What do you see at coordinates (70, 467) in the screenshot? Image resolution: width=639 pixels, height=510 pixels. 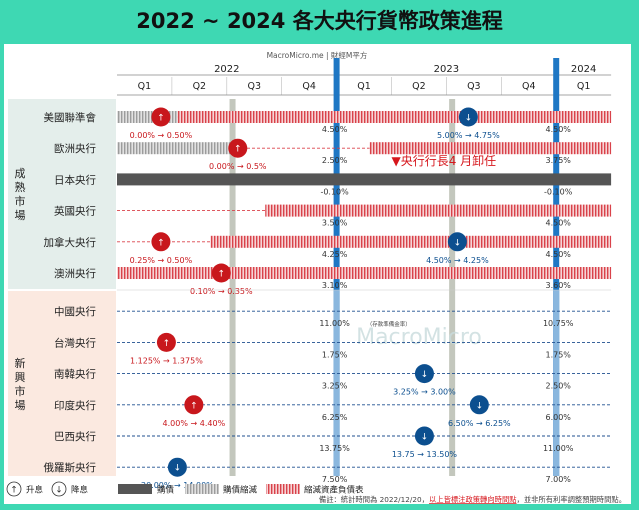 I see `bank-label: 俄羅斯央行` at bounding box center [70, 467].